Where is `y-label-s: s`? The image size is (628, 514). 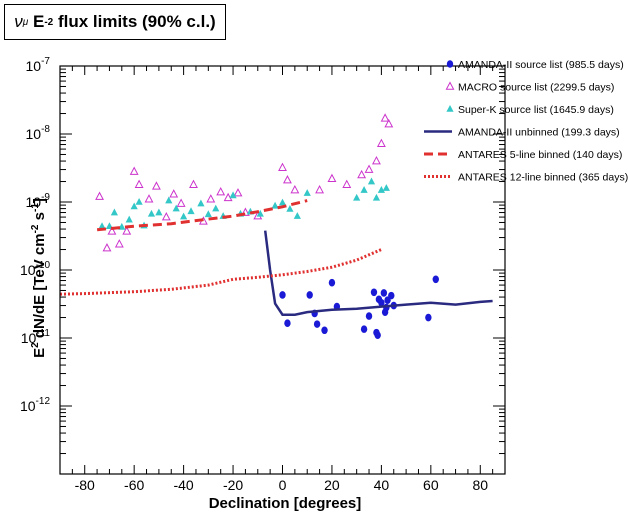
y-label-s: s is located at coordinates (39, 218).